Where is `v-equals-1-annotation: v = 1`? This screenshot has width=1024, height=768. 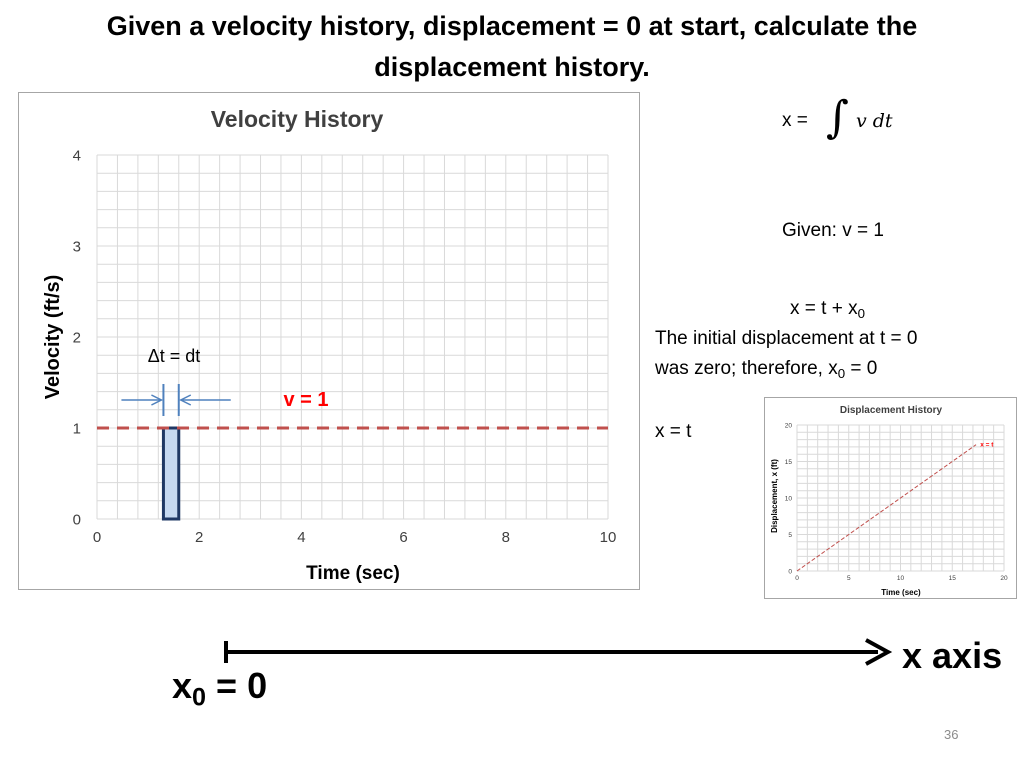
v-equals-1-annotation: v = 1 is located at coordinates (305, 400).